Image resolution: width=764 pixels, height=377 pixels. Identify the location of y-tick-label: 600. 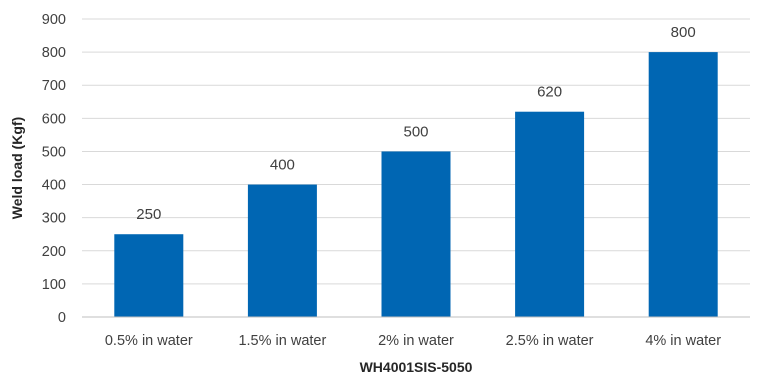
(54, 119).